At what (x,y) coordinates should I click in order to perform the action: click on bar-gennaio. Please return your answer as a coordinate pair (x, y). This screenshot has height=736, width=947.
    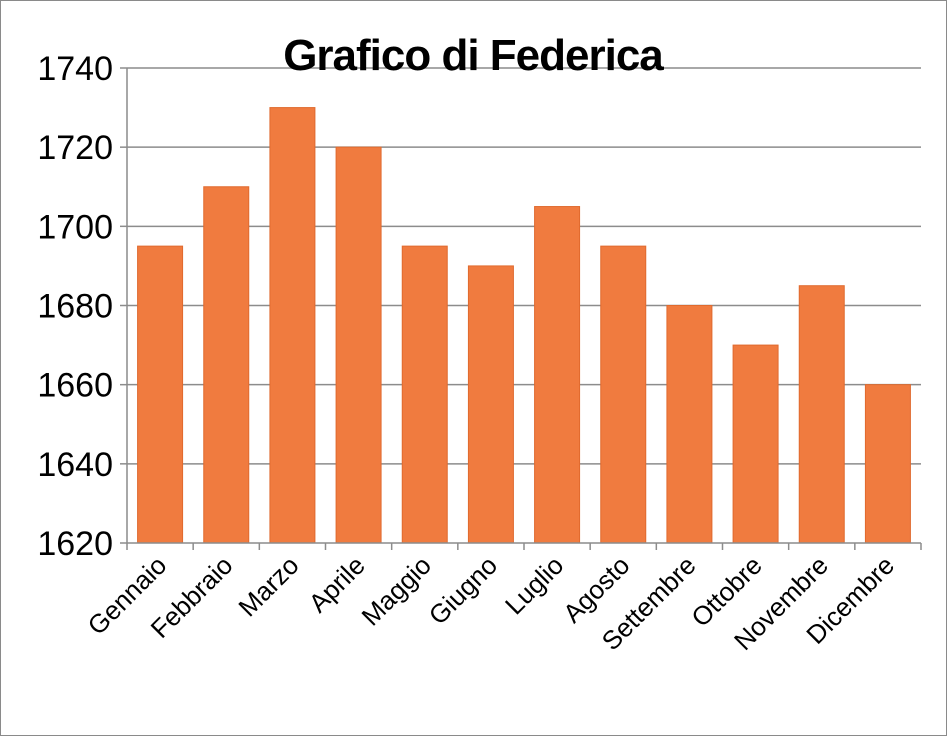
    Looking at the image, I should click on (160, 394).